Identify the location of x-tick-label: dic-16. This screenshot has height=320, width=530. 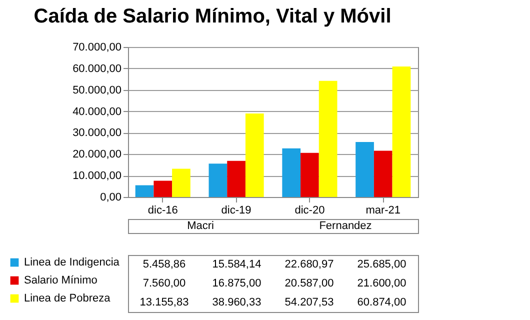
(163, 210).